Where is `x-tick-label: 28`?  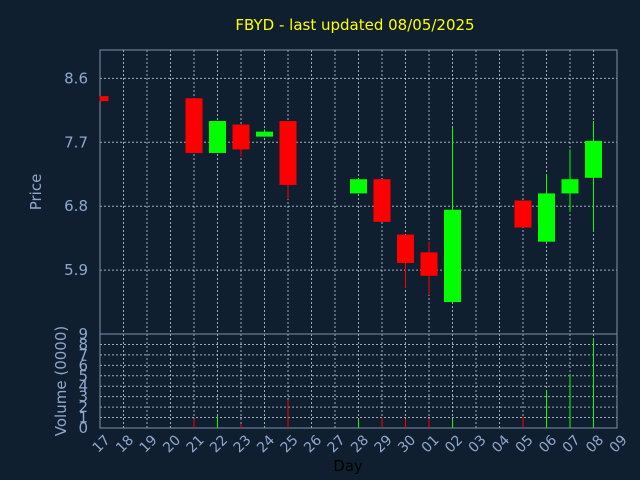
x-tick-label: 28 is located at coordinates (360, 444).